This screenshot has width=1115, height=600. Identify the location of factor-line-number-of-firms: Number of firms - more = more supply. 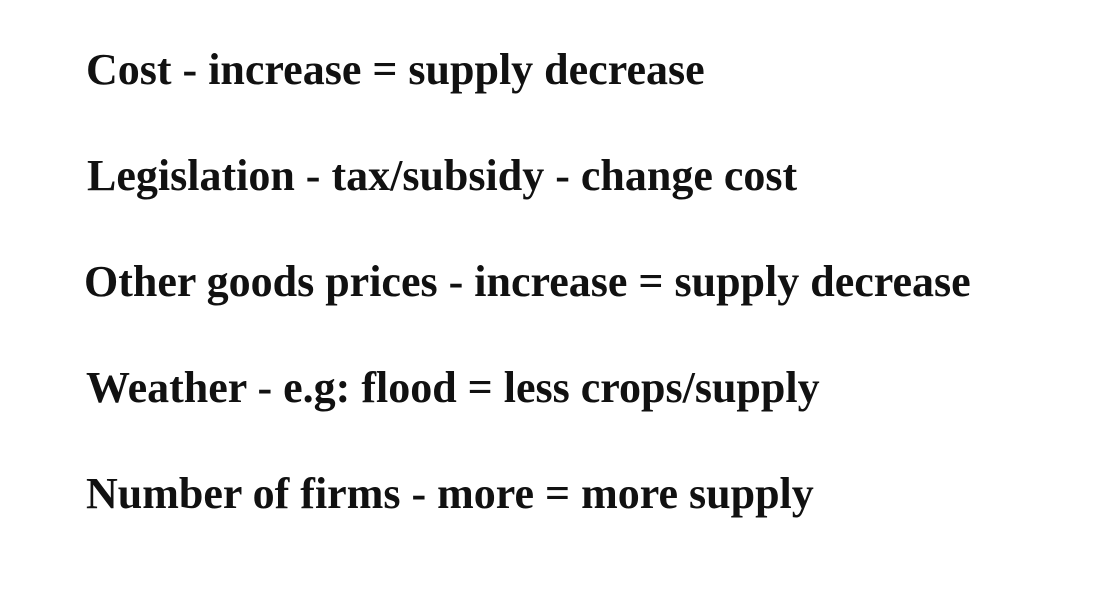
(450, 493).